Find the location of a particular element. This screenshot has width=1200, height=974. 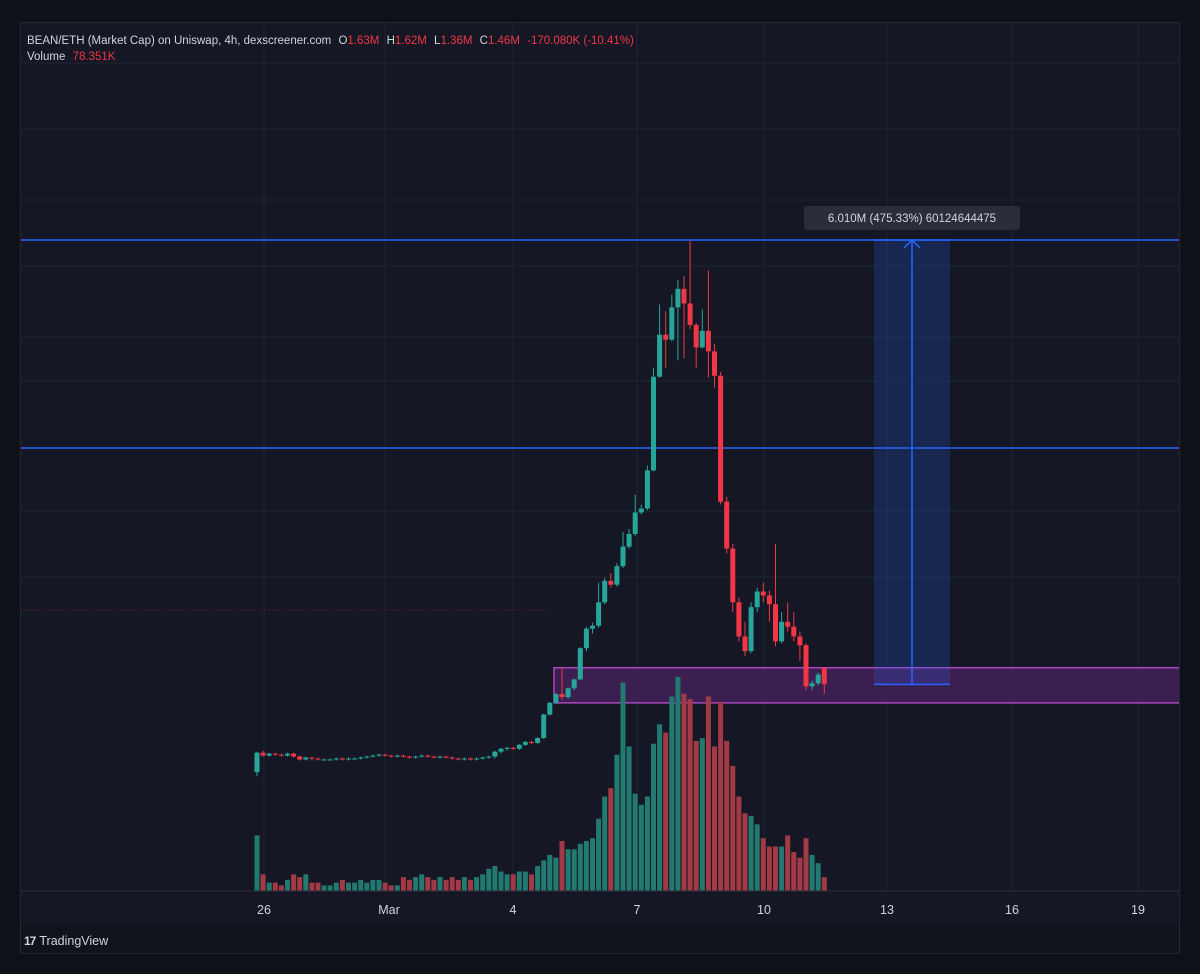

legend-volume-row: Volume 78.351K is located at coordinates (330, 57).